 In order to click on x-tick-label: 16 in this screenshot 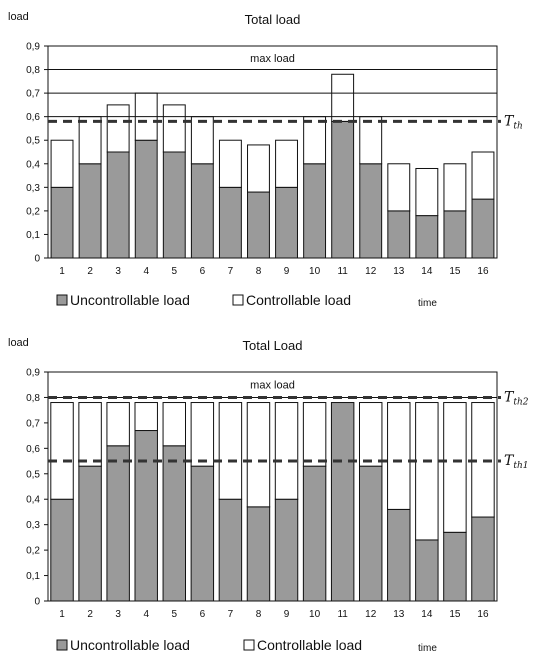, I will do `click(483, 614)`.